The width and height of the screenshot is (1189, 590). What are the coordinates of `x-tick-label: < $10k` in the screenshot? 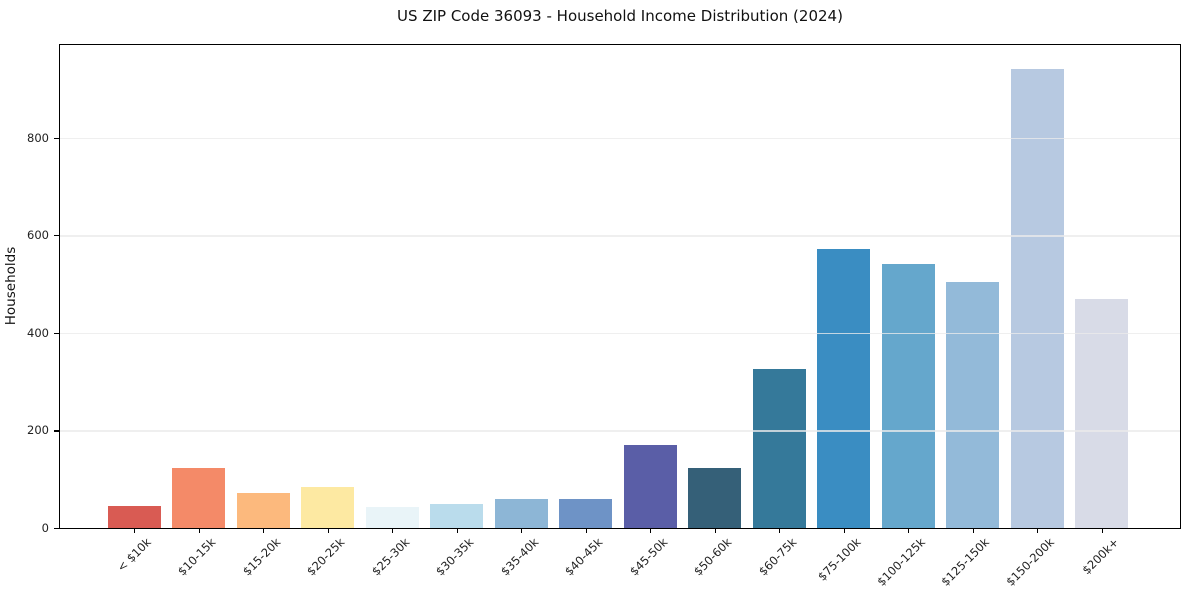 It's located at (134, 555).